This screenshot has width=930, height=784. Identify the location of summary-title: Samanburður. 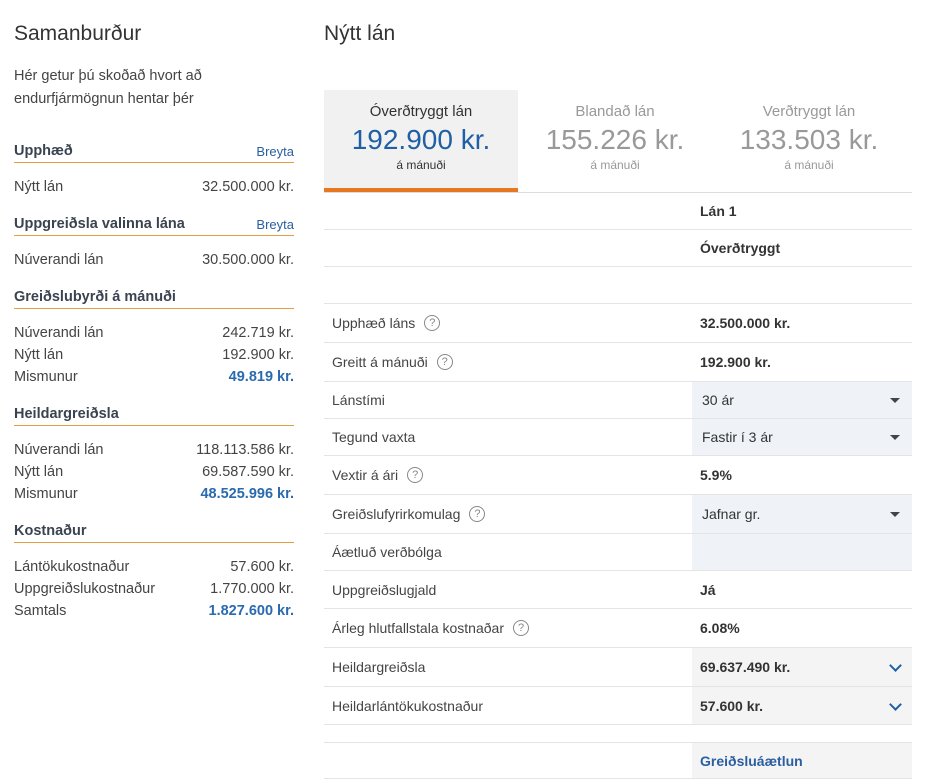
(78, 33).